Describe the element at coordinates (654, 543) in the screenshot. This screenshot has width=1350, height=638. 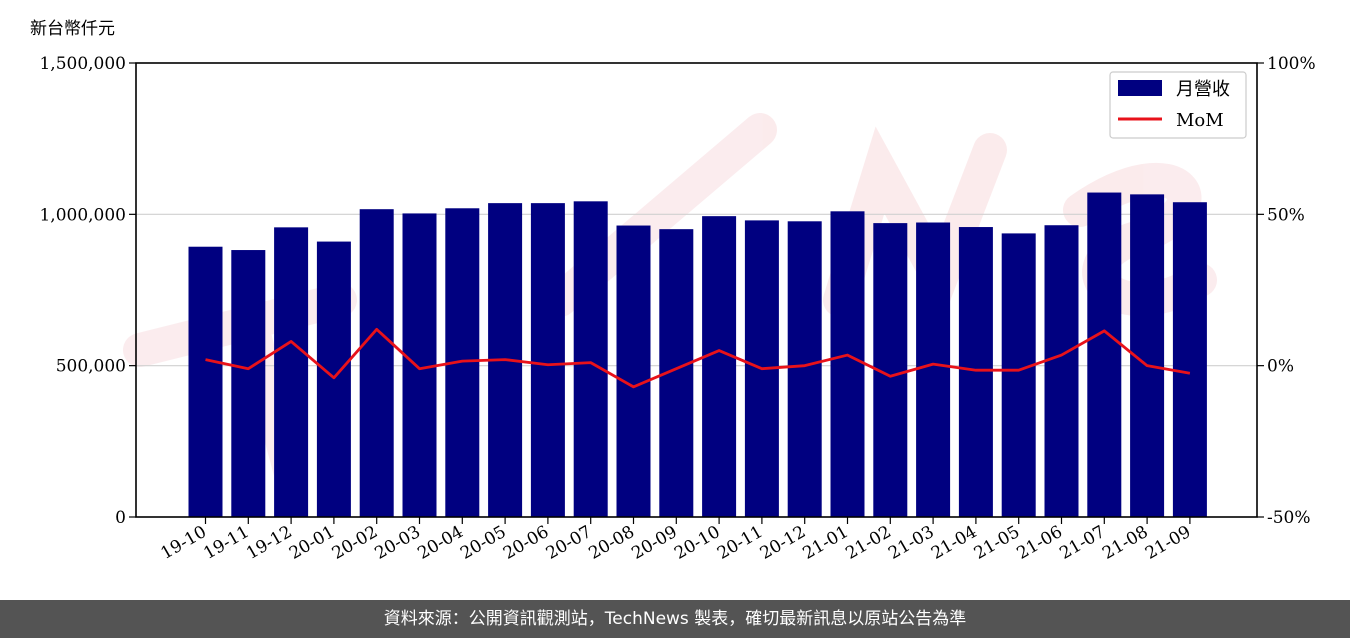
I see `x-tick-label: 20-09` at that location.